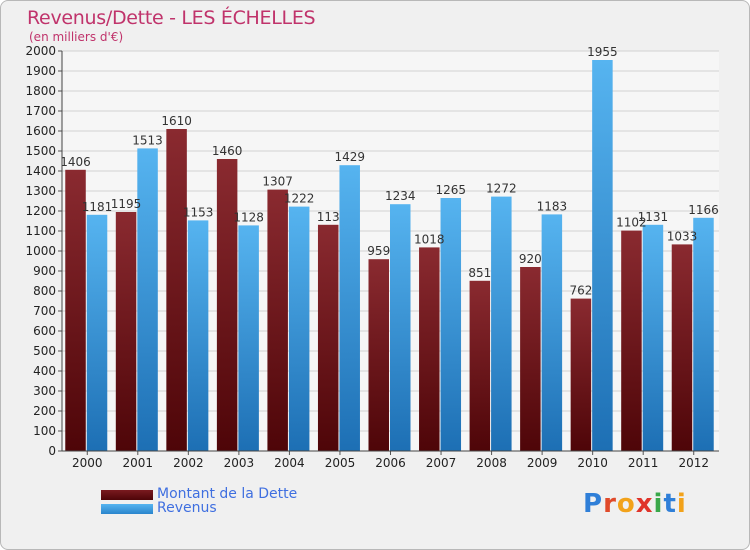  I want to click on data-label-revenus: 1181, so click(97, 207).